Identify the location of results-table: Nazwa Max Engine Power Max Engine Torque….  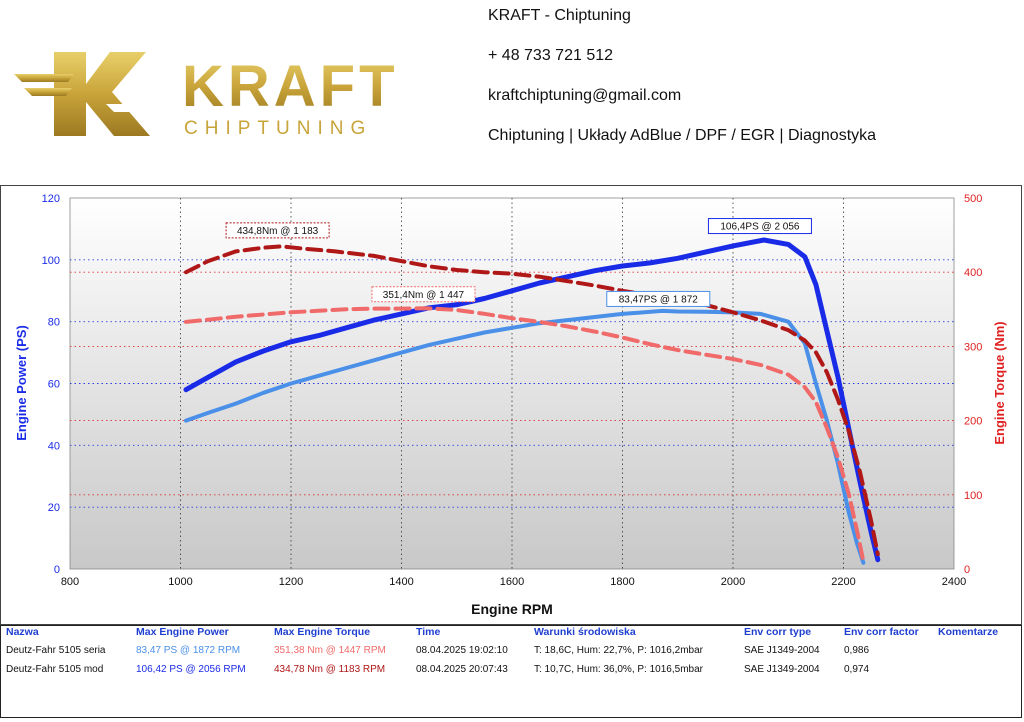
(511, 654).